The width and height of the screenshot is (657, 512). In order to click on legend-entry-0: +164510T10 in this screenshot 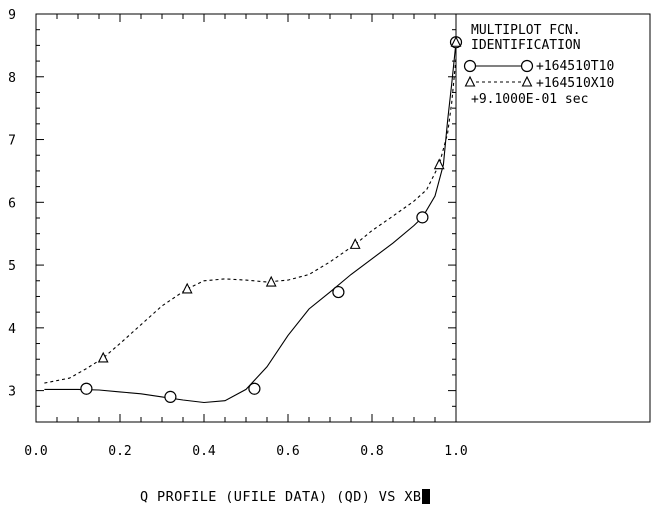, I will do `click(575, 66)`.